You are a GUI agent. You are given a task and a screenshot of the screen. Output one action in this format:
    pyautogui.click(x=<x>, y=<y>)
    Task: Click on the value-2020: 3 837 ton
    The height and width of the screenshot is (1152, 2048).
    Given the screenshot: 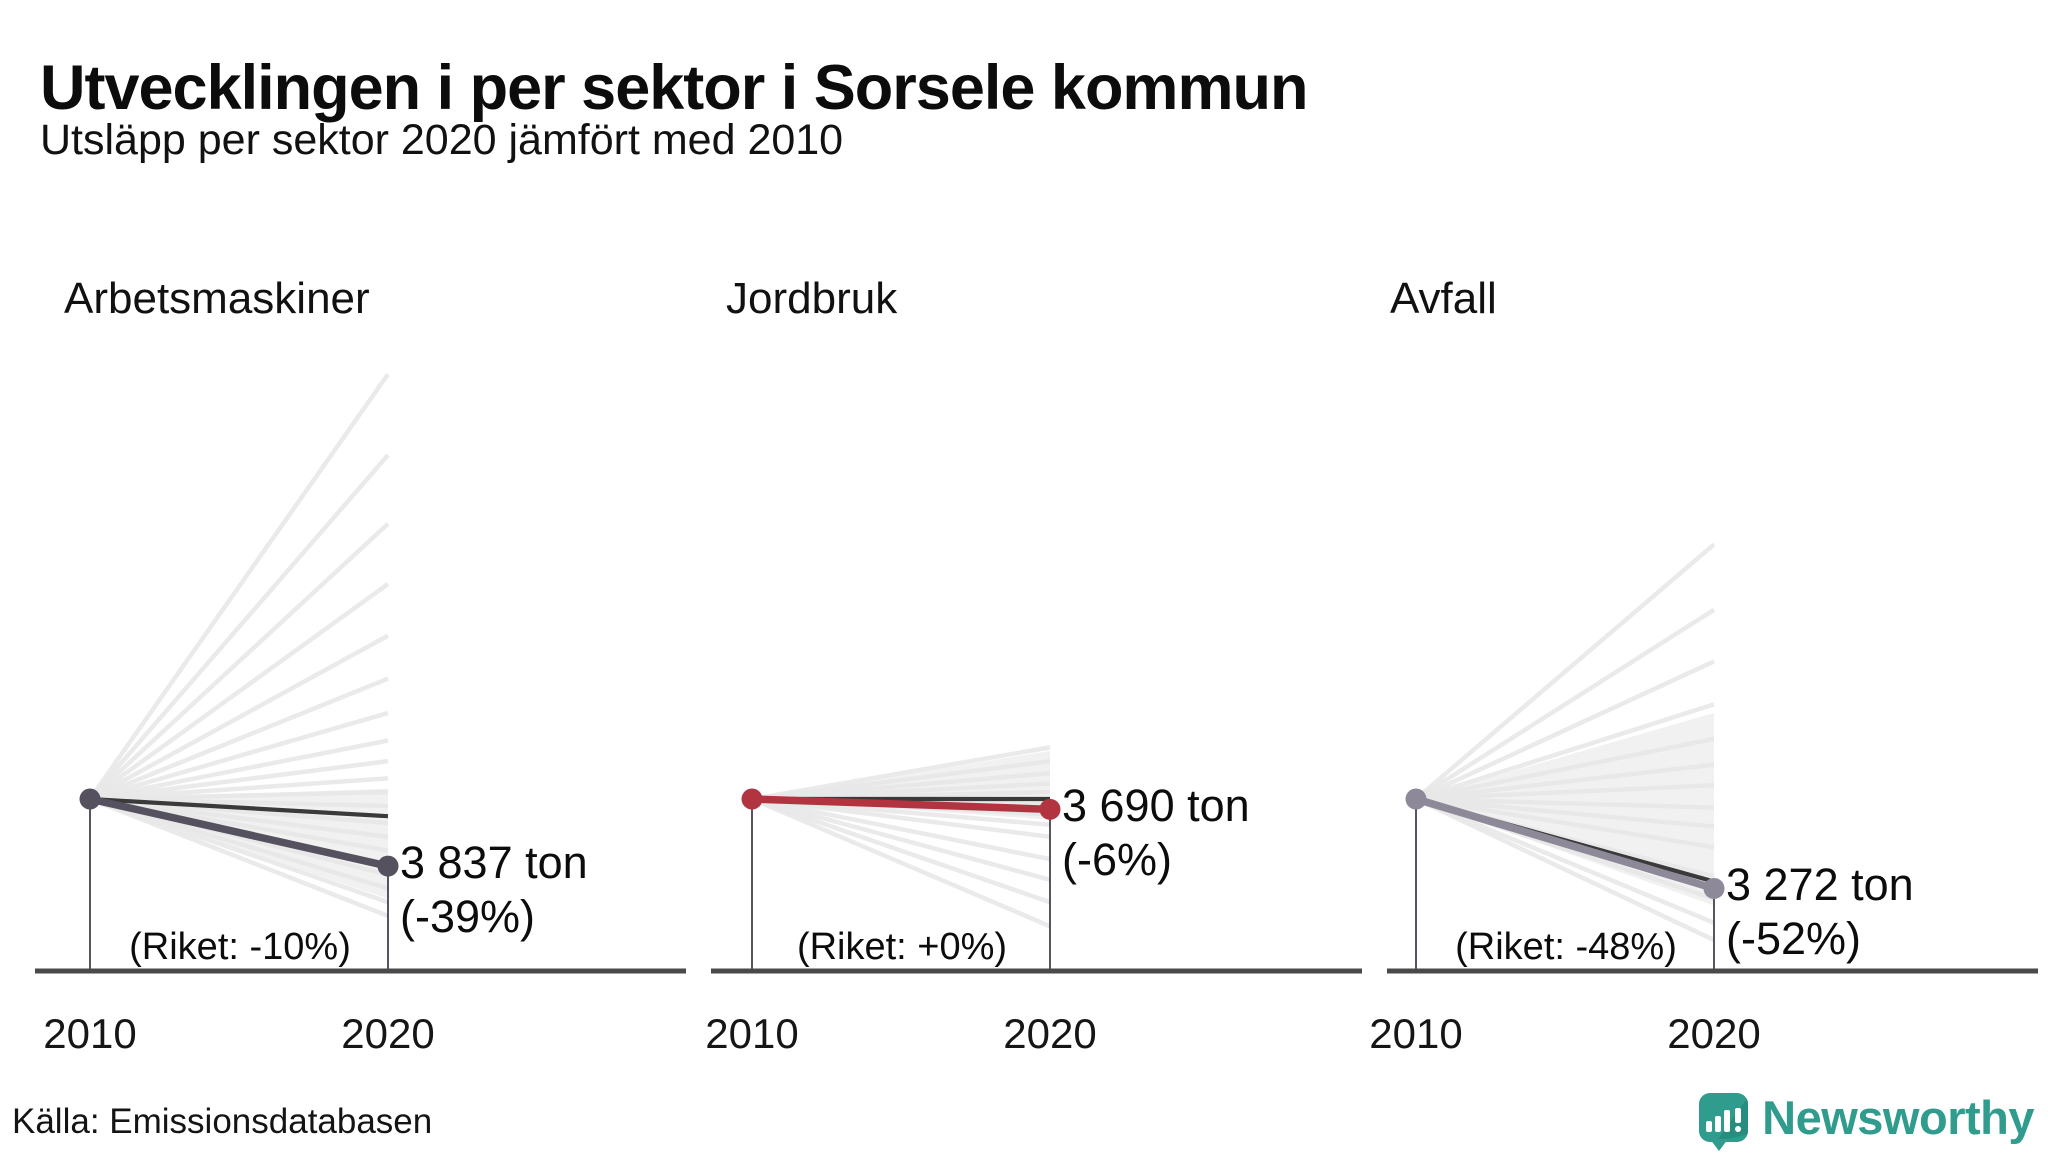 What is the action you would take?
    pyautogui.click(x=494, y=863)
    